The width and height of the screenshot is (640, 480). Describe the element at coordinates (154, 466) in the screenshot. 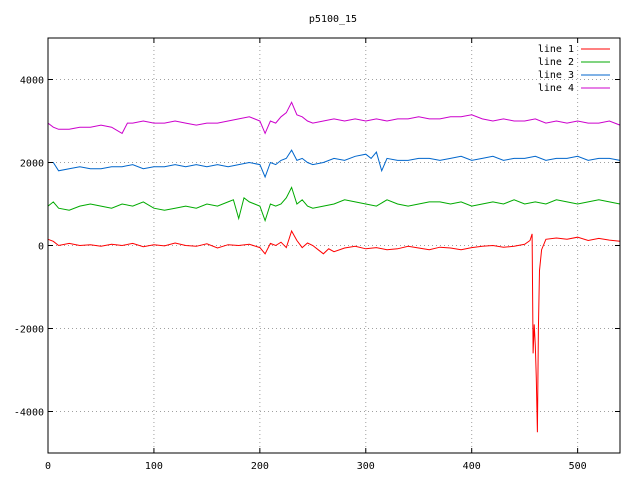

I see `x-tick-label: 100` at that location.